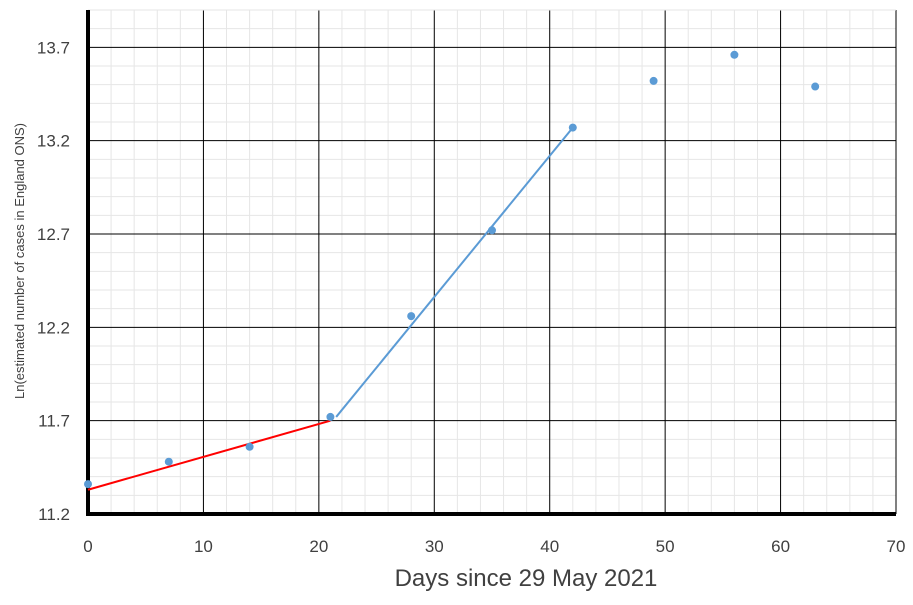 This screenshot has width=913, height=605. I want to click on y-tick-label: 12.2, so click(53, 327).